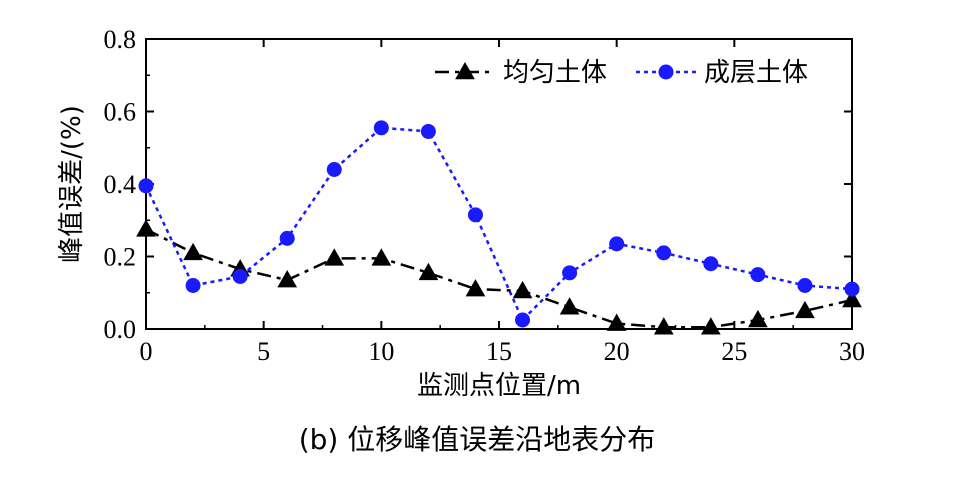 This screenshot has width=954, height=477. What do you see at coordinates (852, 351) in the screenshot?
I see `x-tick-label: 30` at bounding box center [852, 351].